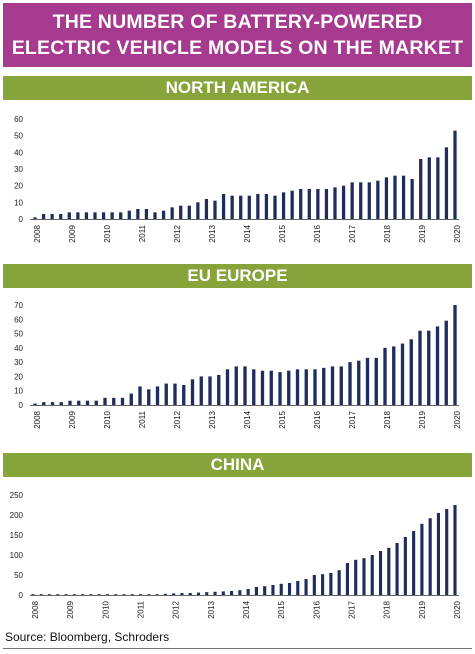 The image size is (475, 654). I want to click on title-line-1: THE NUMBER OF BATTERY-POWERED, so click(237, 22).